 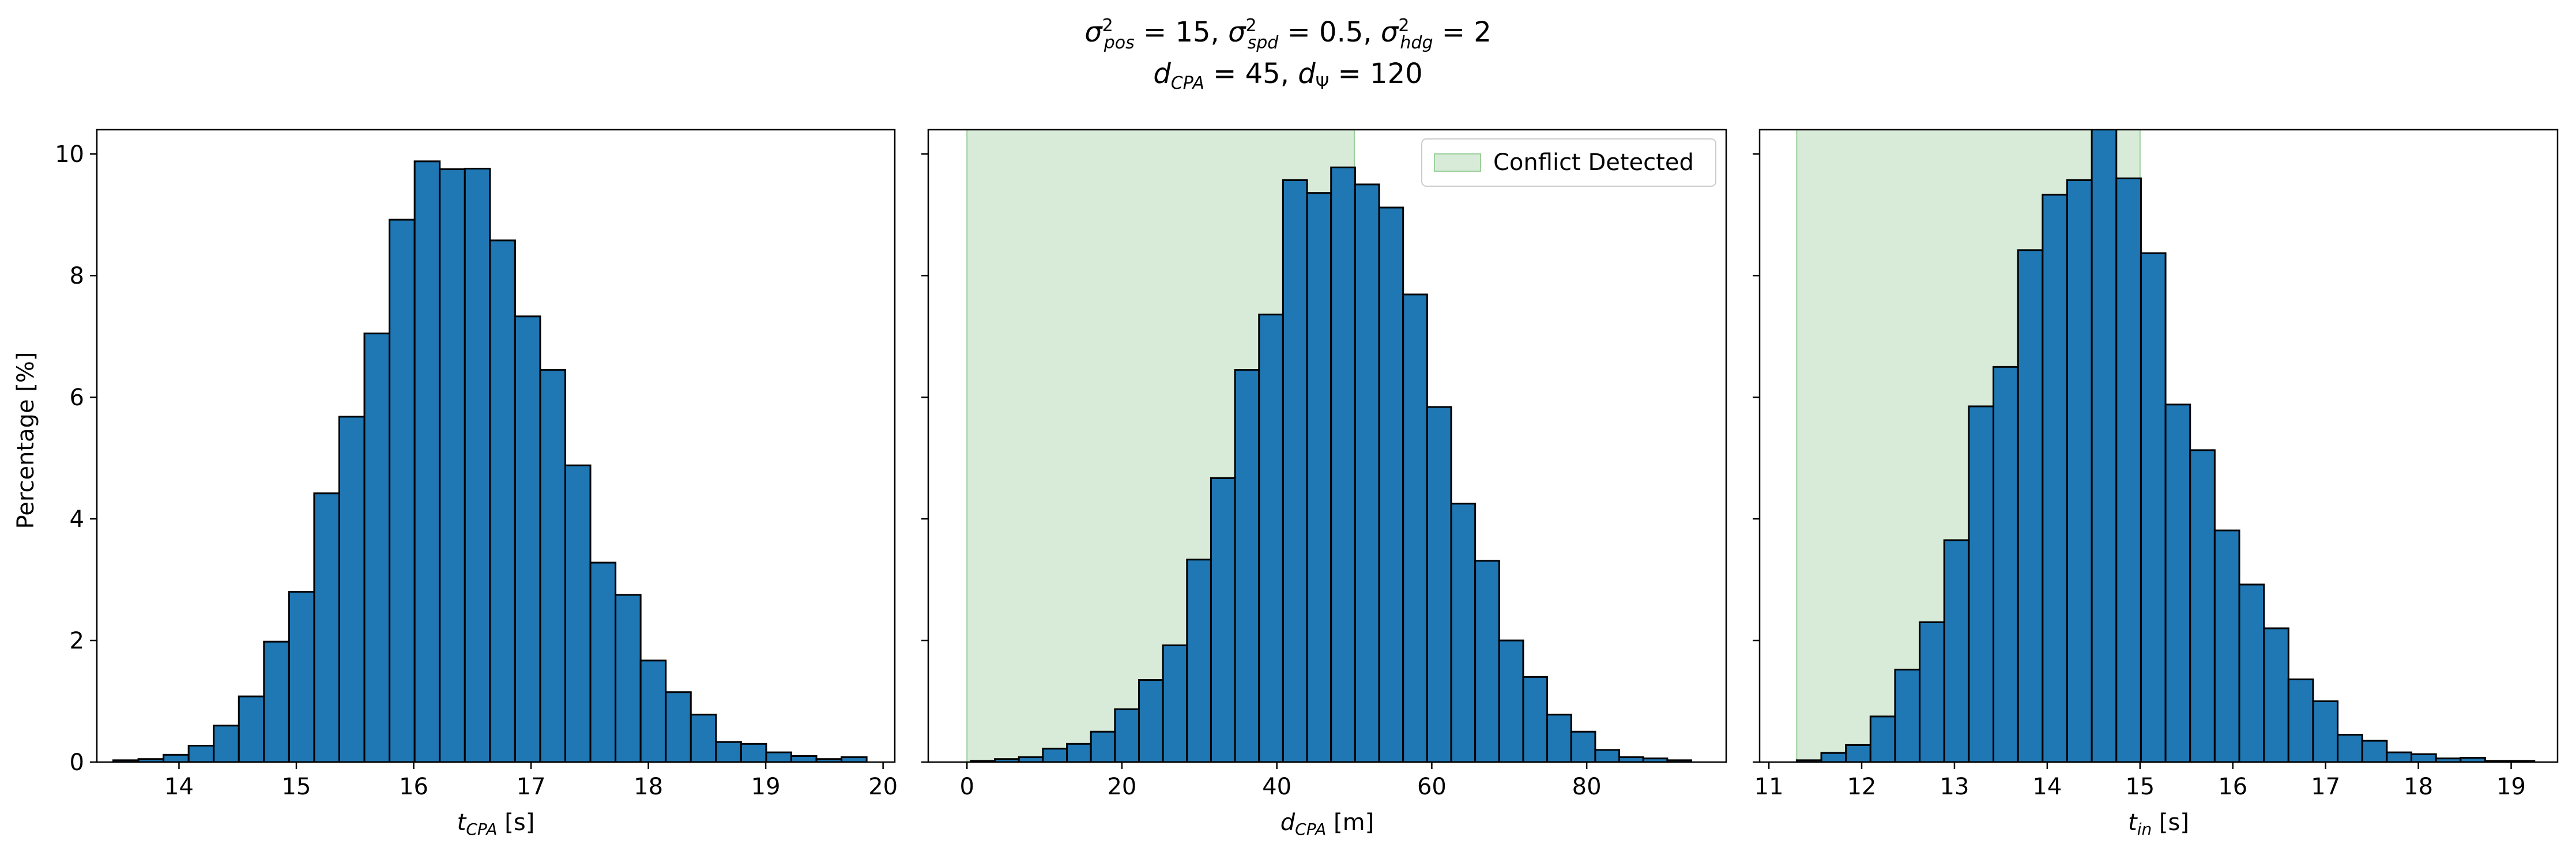 What do you see at coordinates (1432, 787) in the screenshot?
I see `x-tick-label: 60` at bounding box center [1432, 787].